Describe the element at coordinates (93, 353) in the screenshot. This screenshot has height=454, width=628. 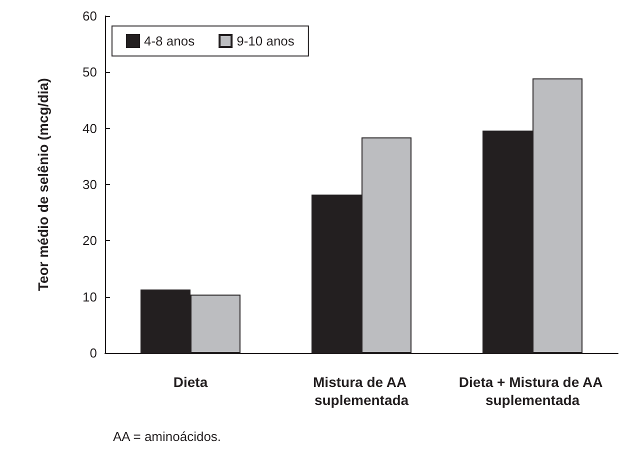
I see `y-tick-label: 0` at that location.